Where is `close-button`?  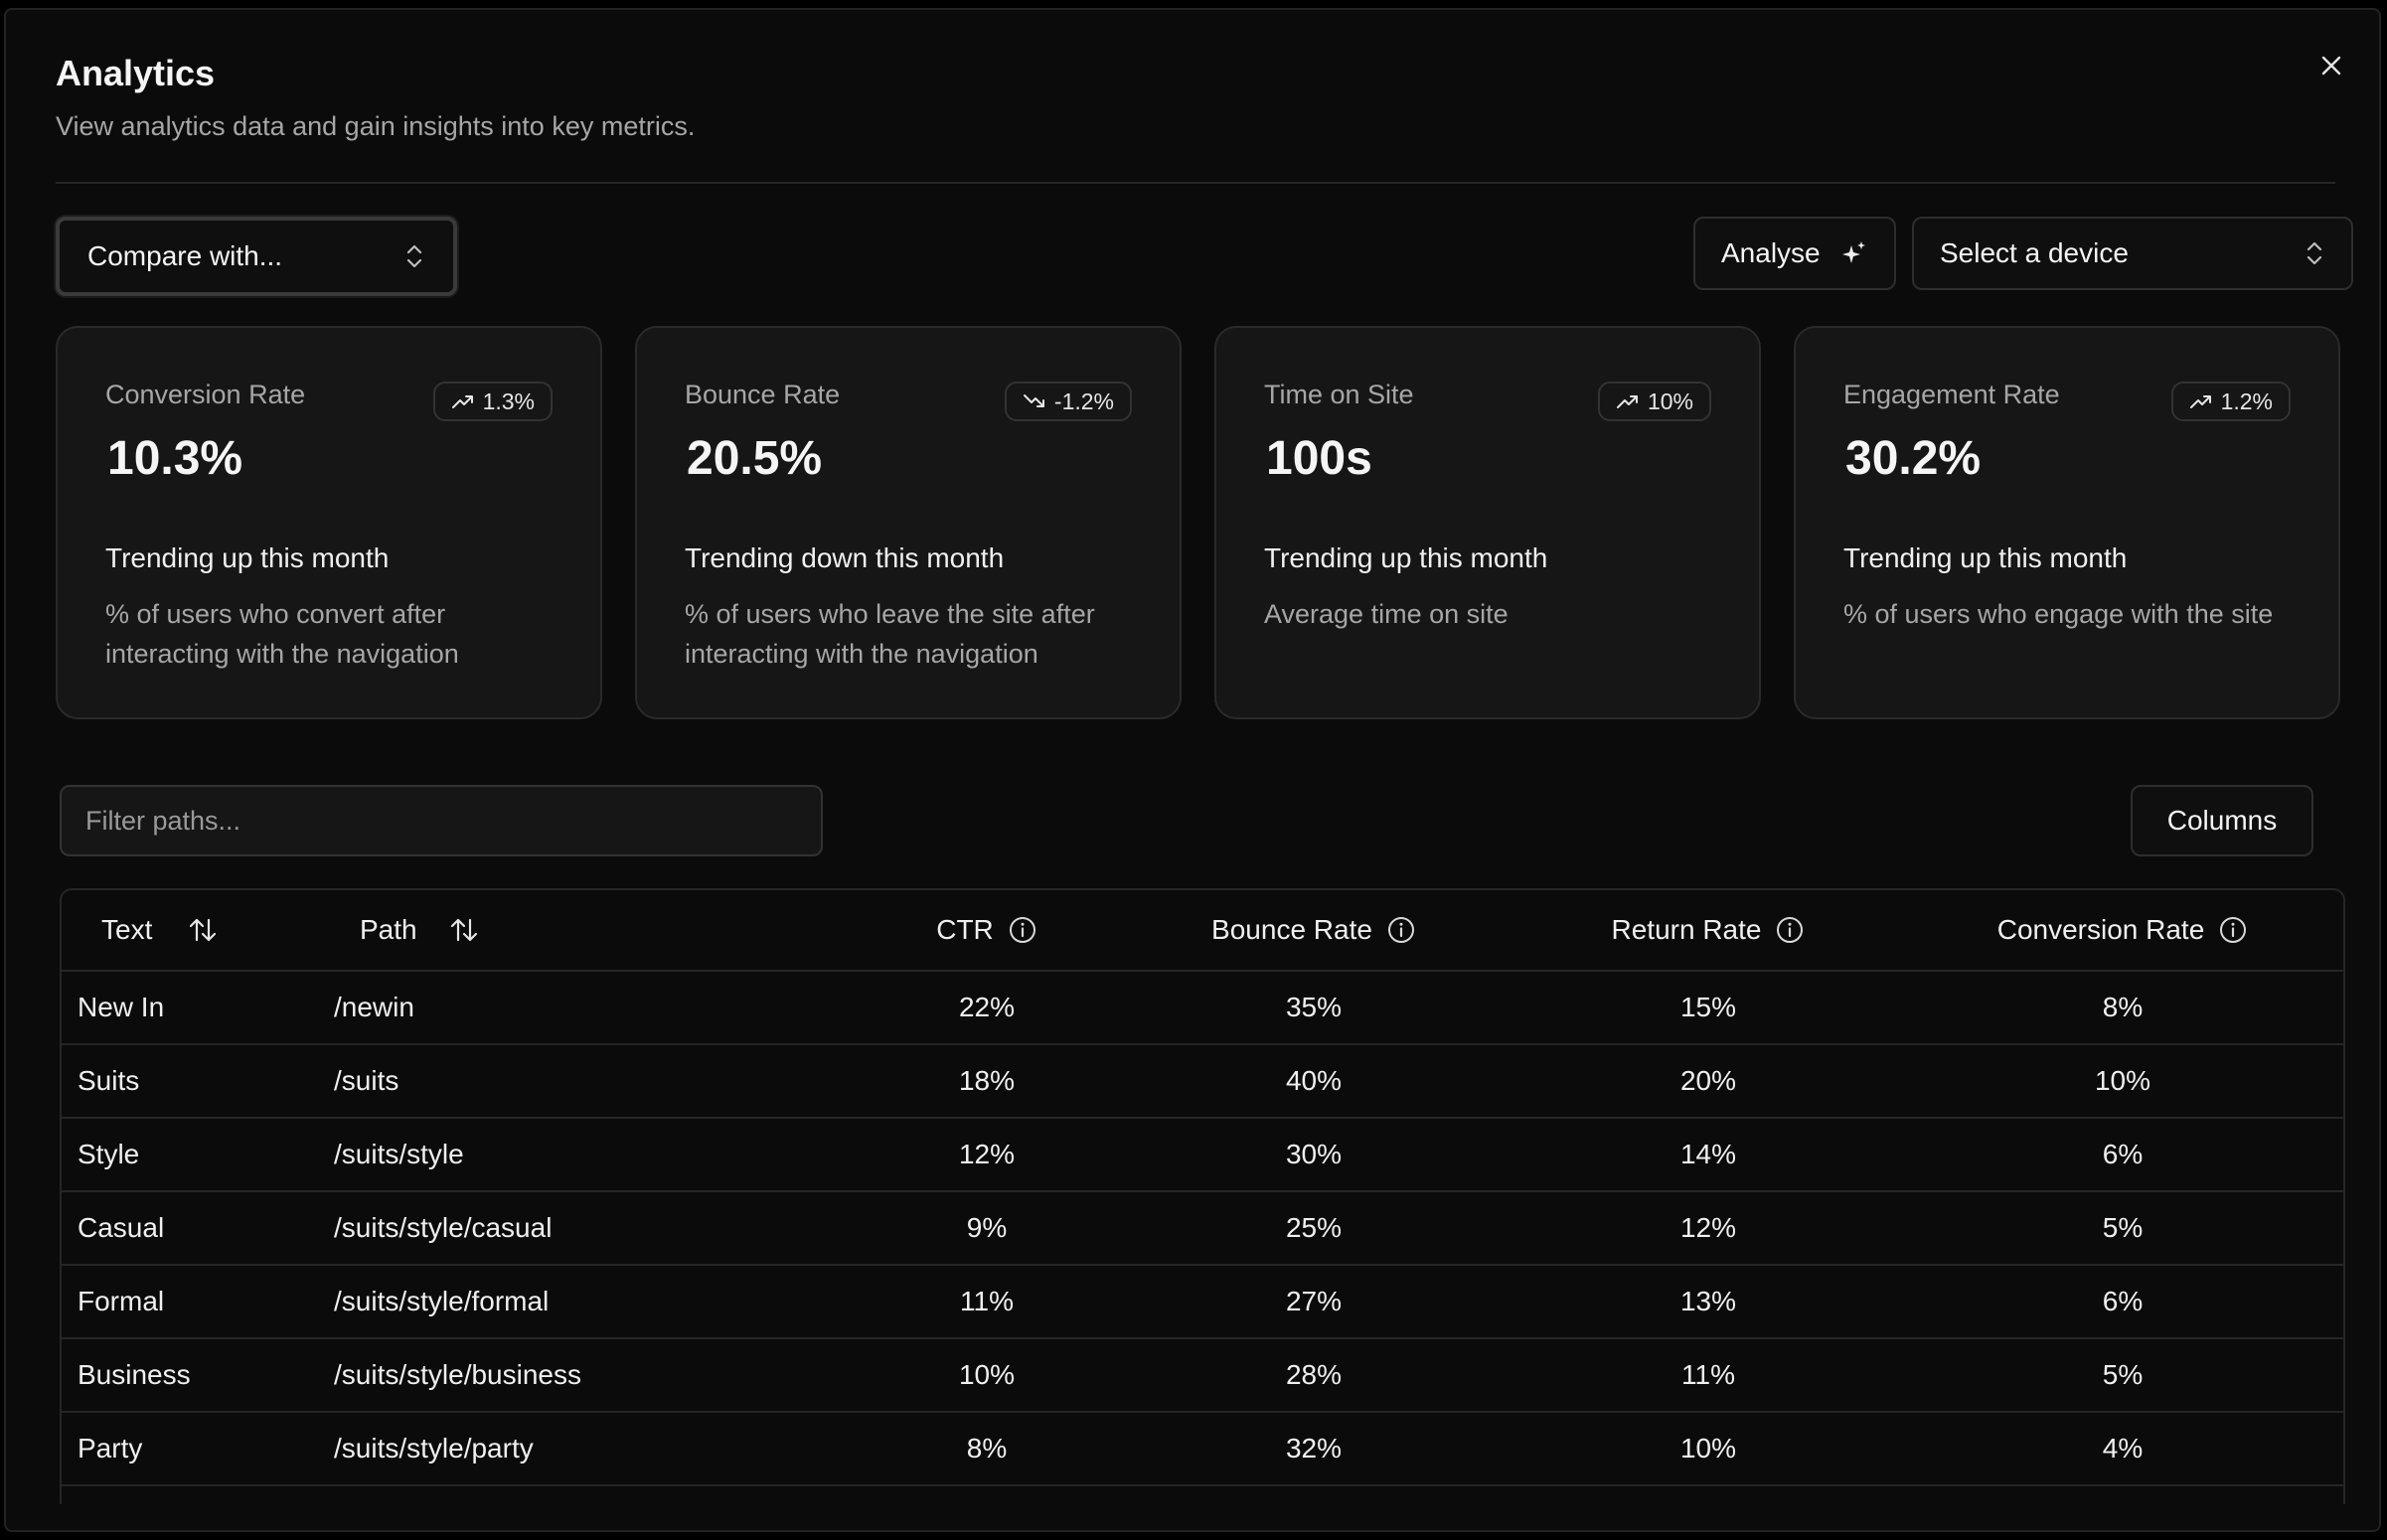 close-button is located at coordinates (2331, 65).